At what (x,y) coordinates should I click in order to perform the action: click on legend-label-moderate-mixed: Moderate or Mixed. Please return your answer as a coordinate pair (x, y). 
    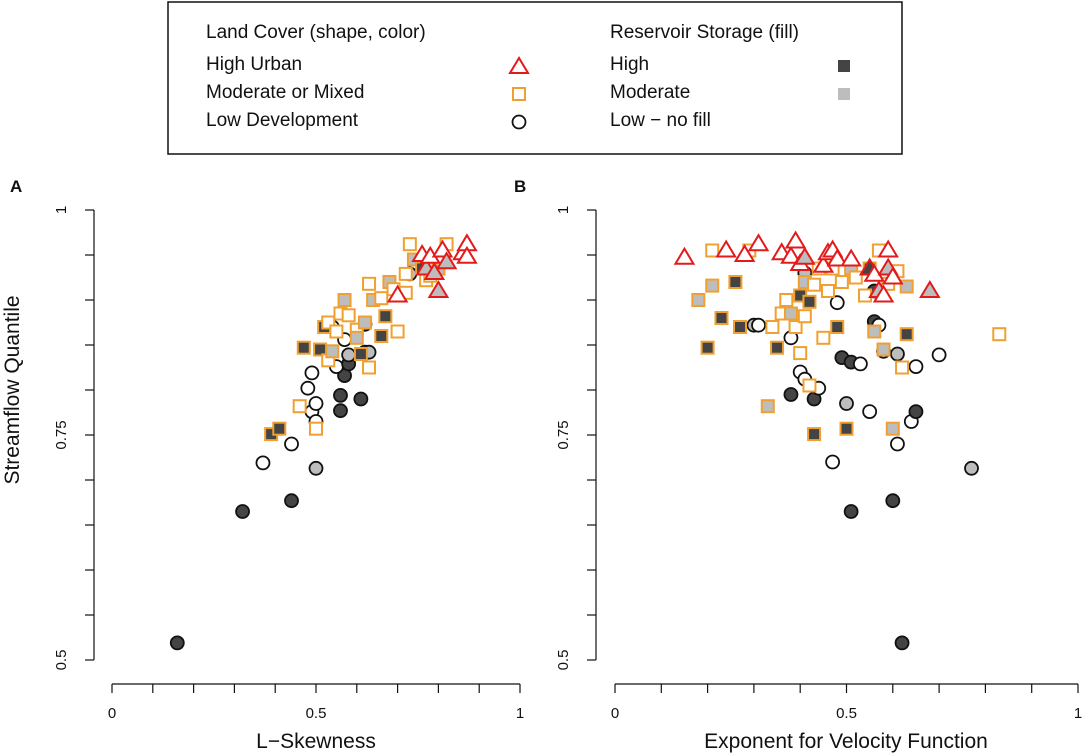
    Looking at the image, I should click on (285, 92).